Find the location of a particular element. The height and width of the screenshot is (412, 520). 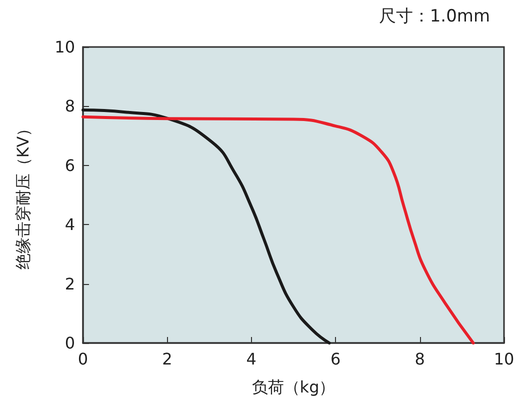

y-tick-label: 0 is located at coordinates (69, 343).